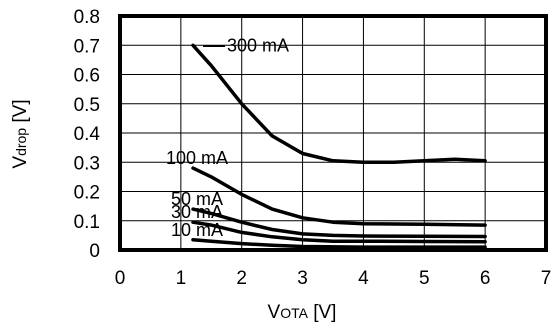 The height and width of the screenshot is (328, 555). I want to click on x-tick-label: 7, so click(546, 278).